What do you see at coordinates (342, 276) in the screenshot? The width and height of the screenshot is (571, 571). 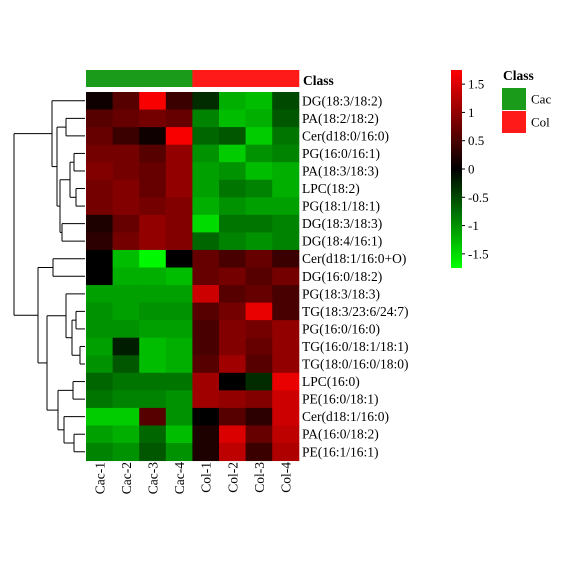 I see `row-label: DG(16:0/18:2)` at bounding box center [342, 276].